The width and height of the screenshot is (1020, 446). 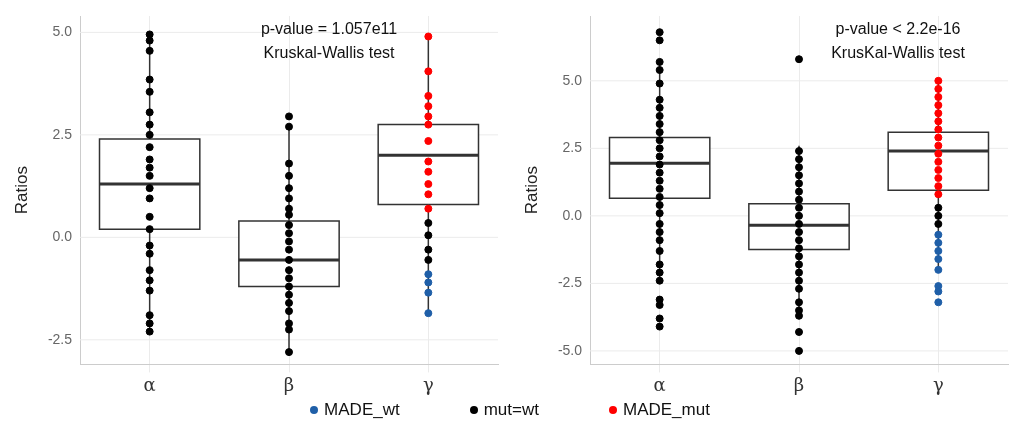 I want to click on legend-label: mut=wt, so click(x=511, y=410).